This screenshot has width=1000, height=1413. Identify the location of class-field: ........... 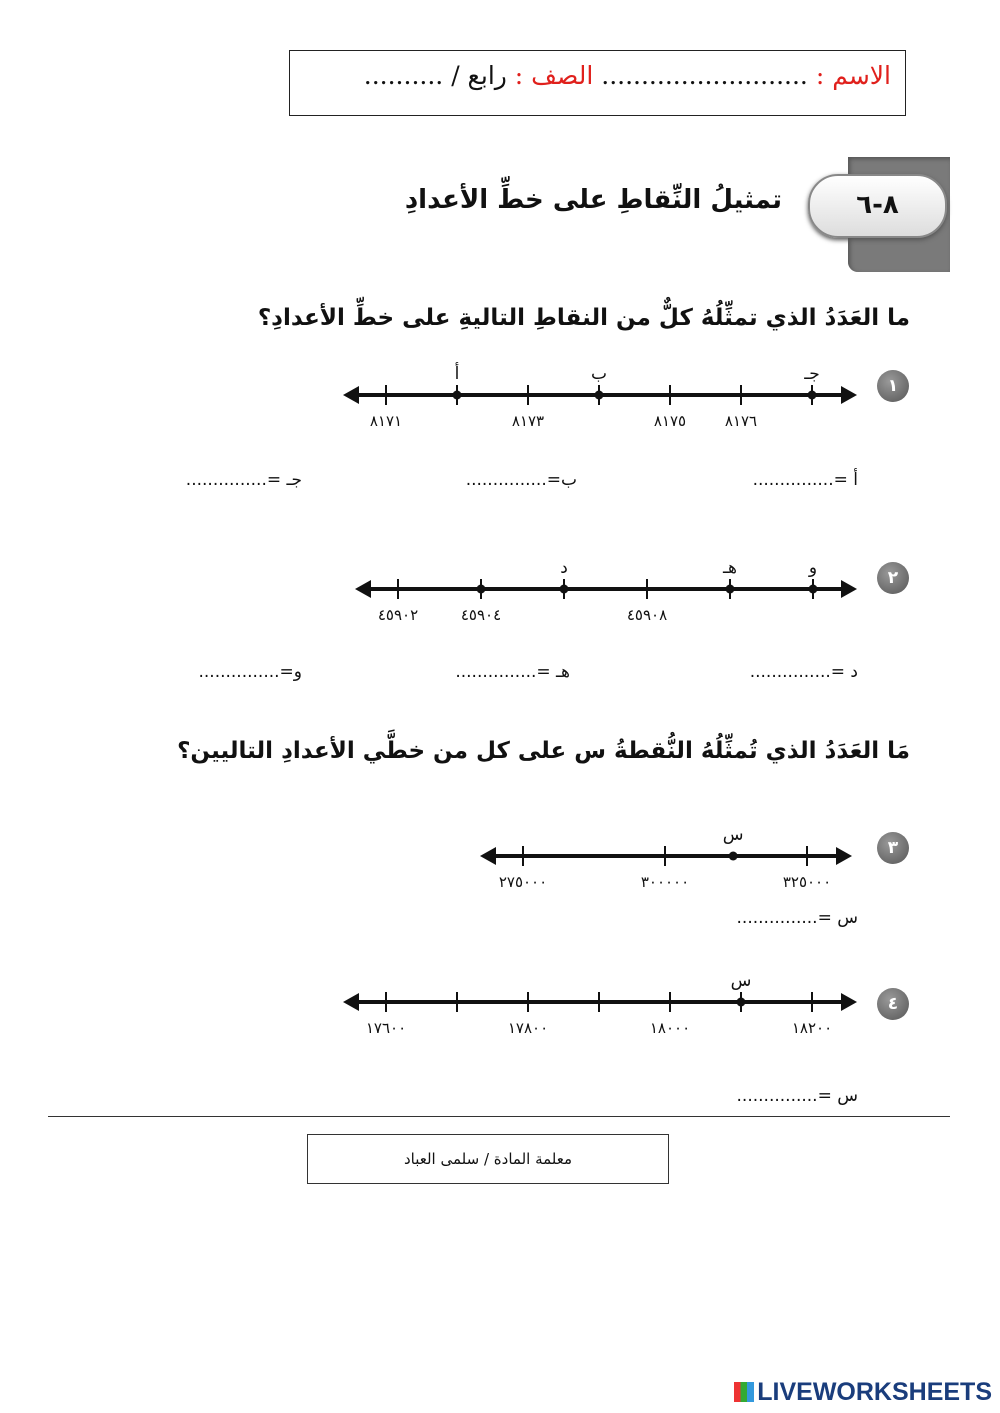
(403, 75).